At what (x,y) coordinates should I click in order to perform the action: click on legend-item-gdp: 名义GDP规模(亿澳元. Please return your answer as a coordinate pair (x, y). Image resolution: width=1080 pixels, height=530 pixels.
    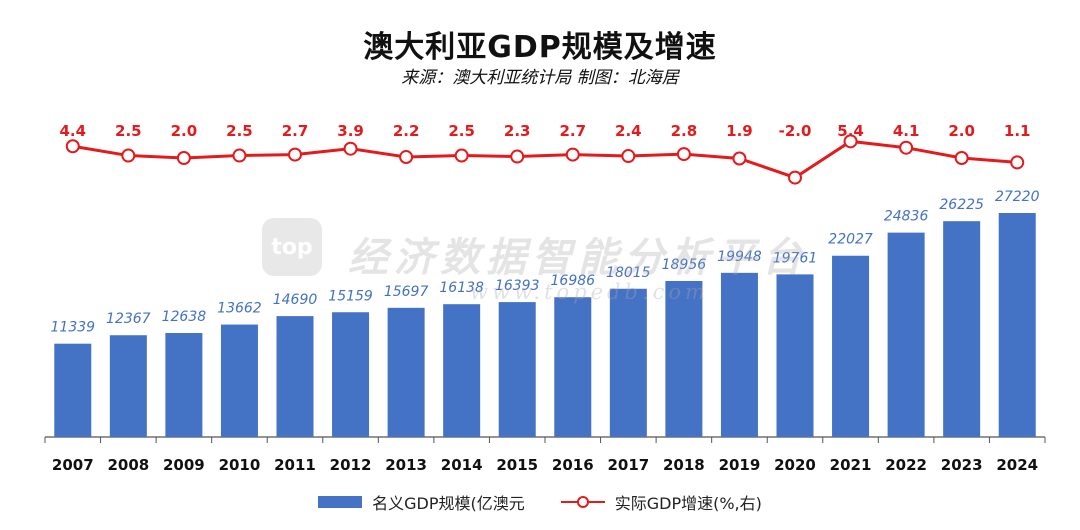
    Looking at the image, I should click on (421, 502).